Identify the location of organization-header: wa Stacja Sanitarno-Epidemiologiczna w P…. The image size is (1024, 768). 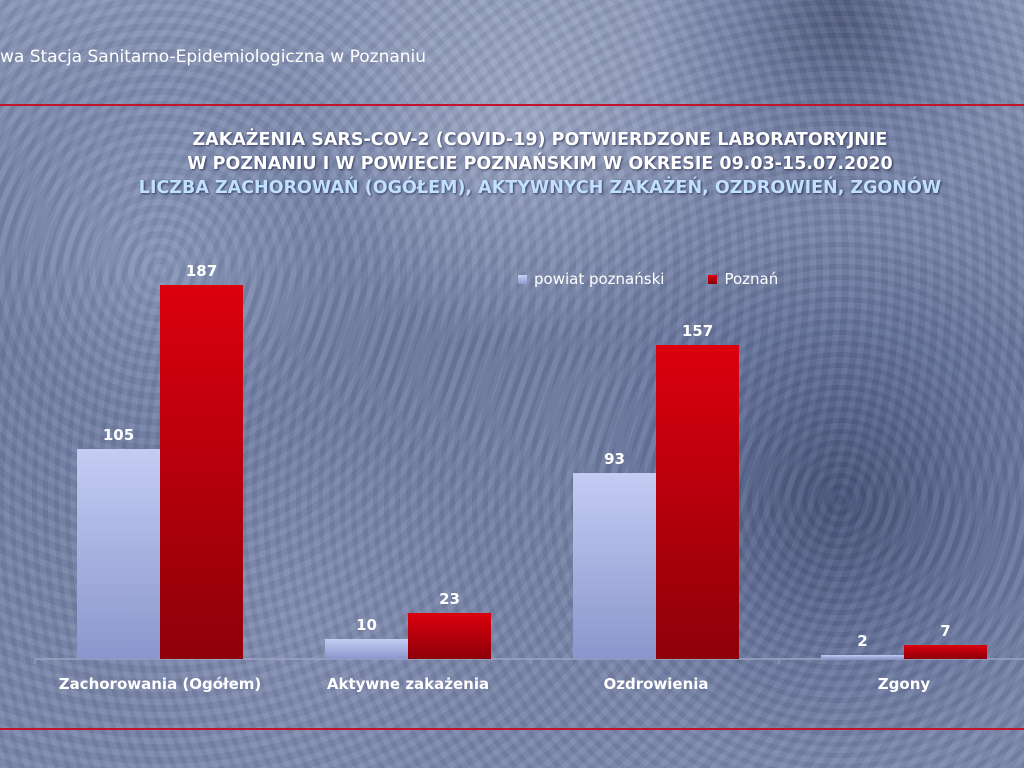
(213, 57).